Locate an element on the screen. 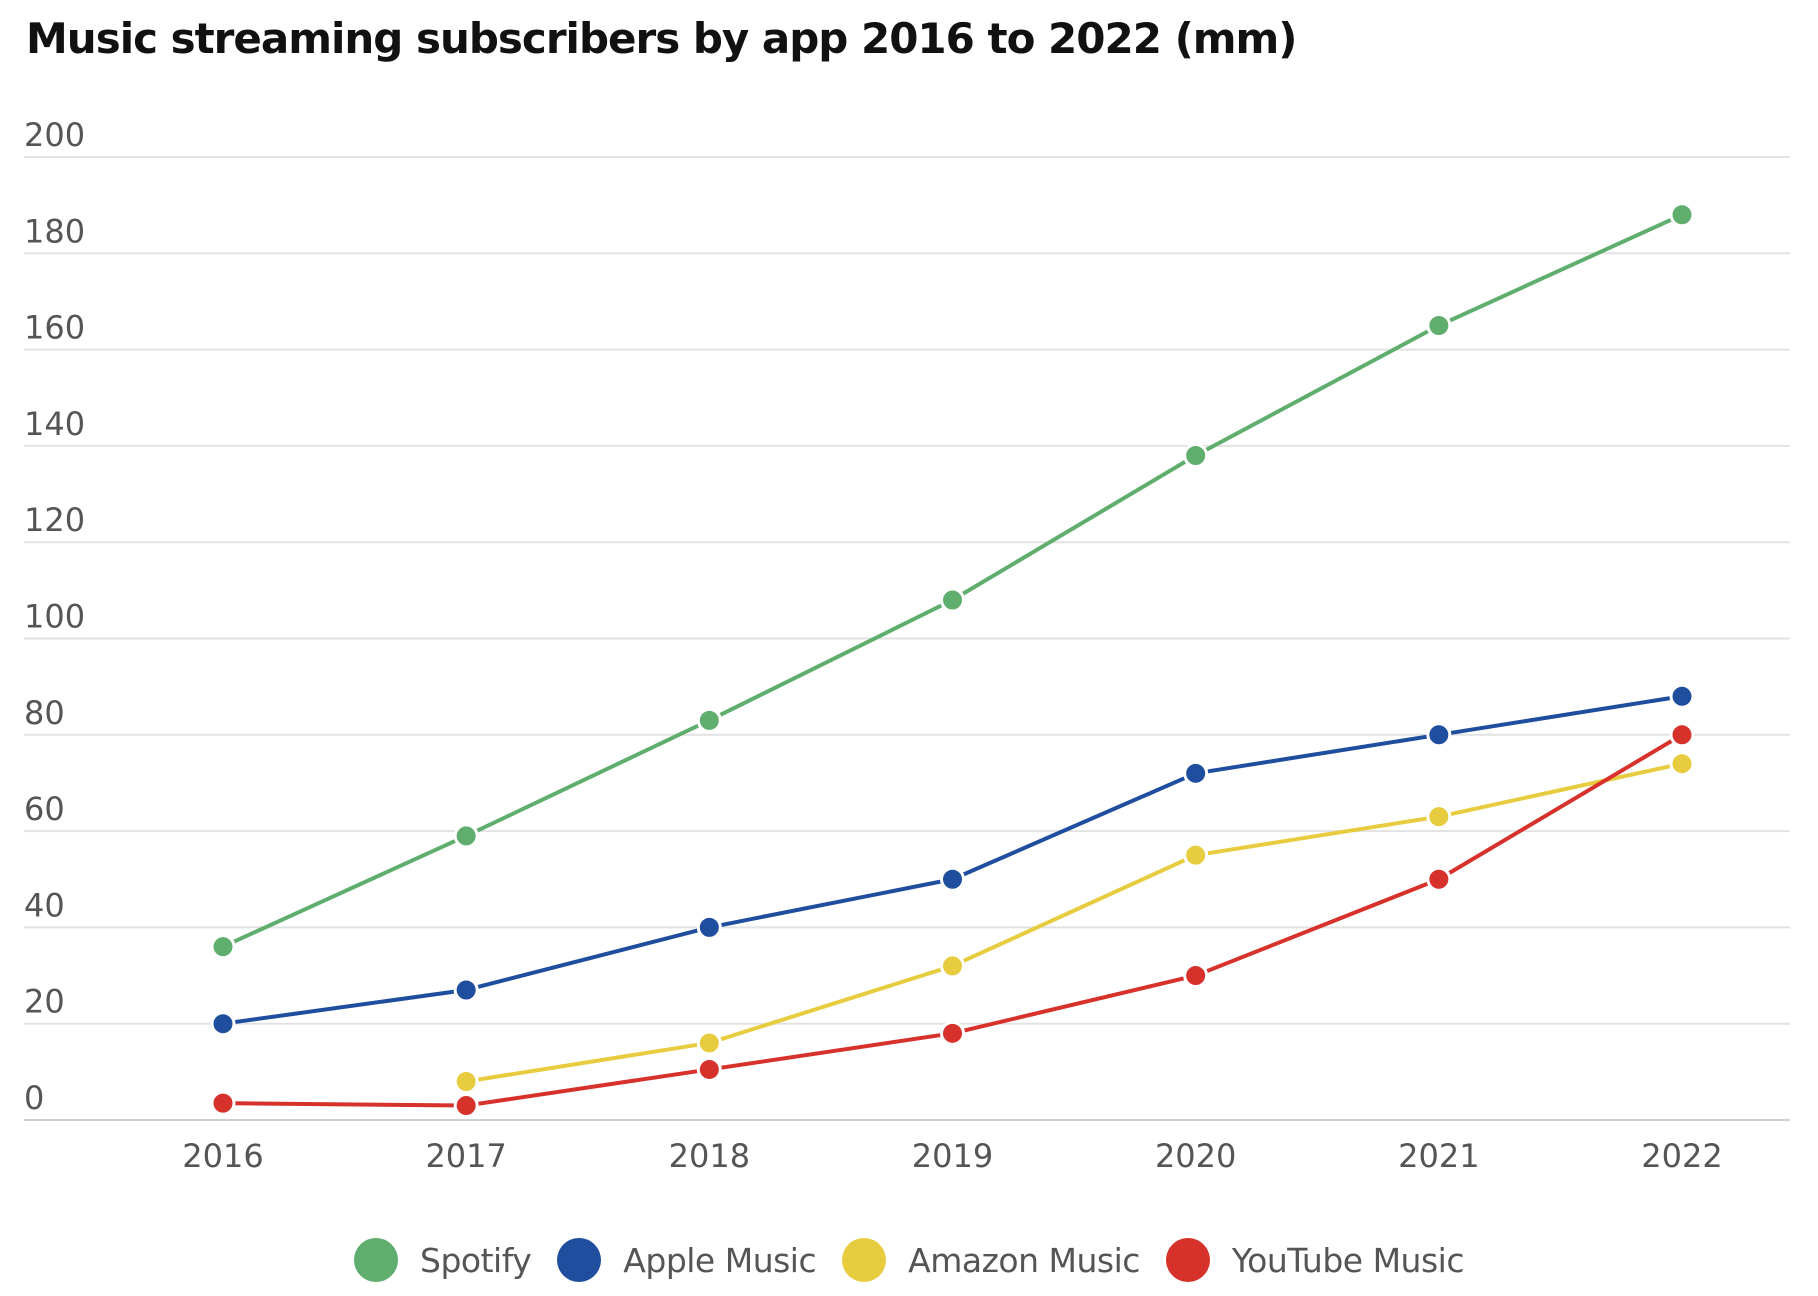 This screenshot has width=1818, height=1296. legend-swatch-amazon-music is located at coordinates (864, 1260).